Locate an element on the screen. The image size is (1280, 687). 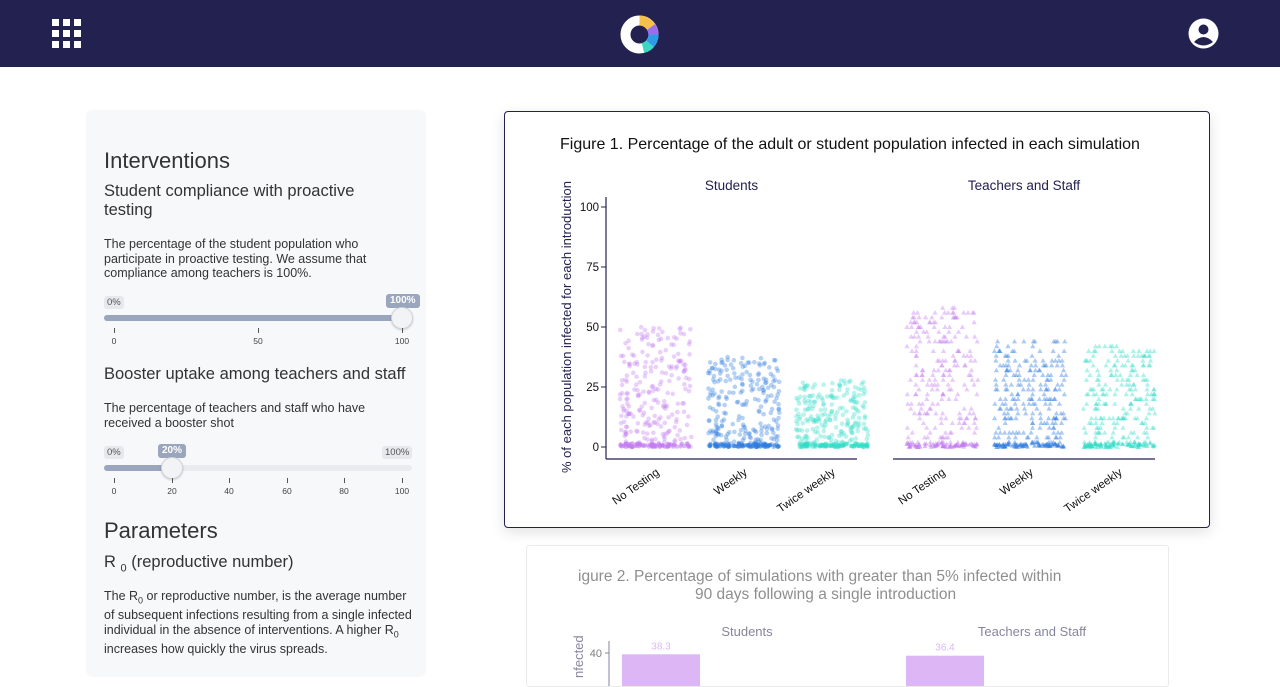
compliance-slider: 0% 100% 0 50 100 is located at coordinates (262, 325).